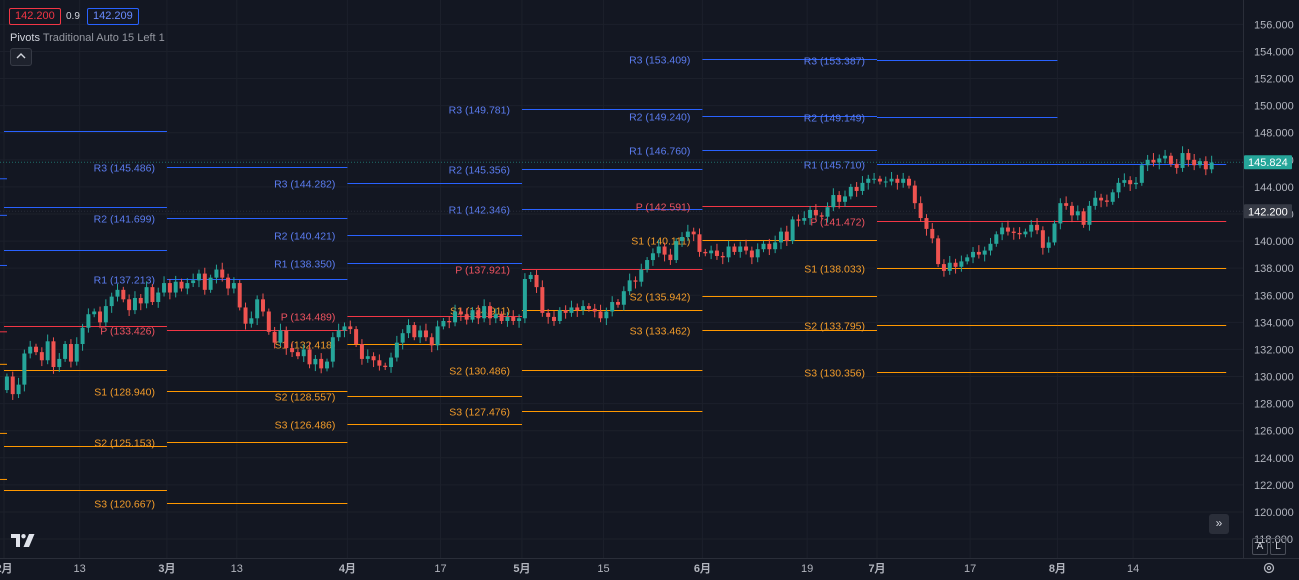  I want to click on scroll-to-realtime-button: », so click(1219, 524).